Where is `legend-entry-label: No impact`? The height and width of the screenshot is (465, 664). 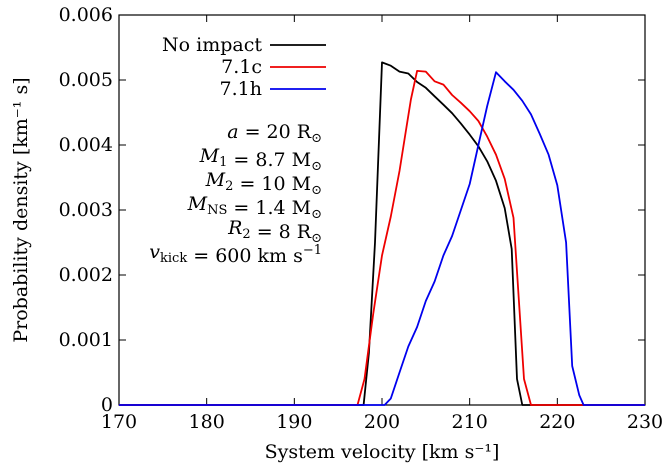 legend-entry-label: No impact is located at coordinates (212, 45).